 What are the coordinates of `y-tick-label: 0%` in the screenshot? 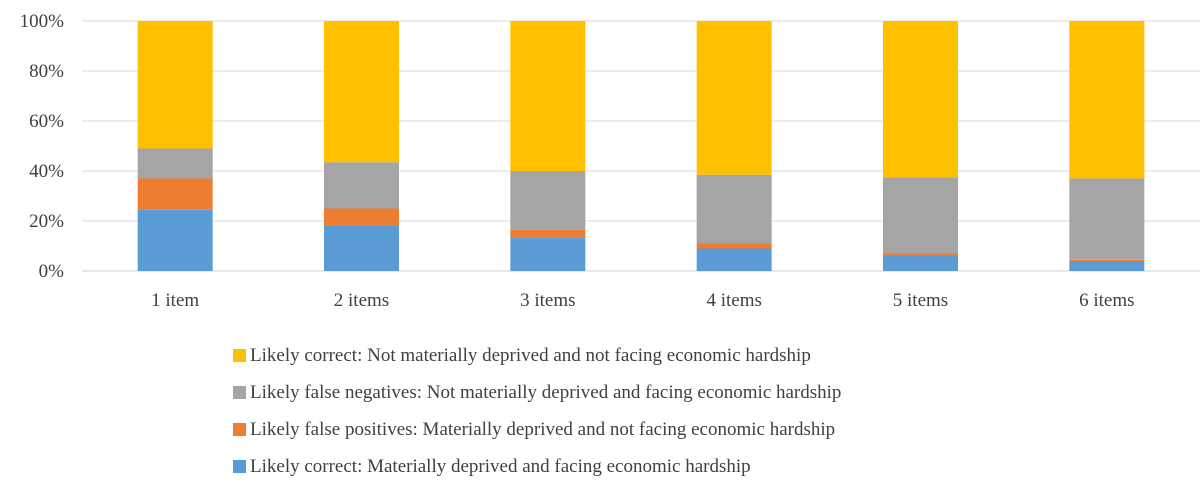 It's located at (52, 271).